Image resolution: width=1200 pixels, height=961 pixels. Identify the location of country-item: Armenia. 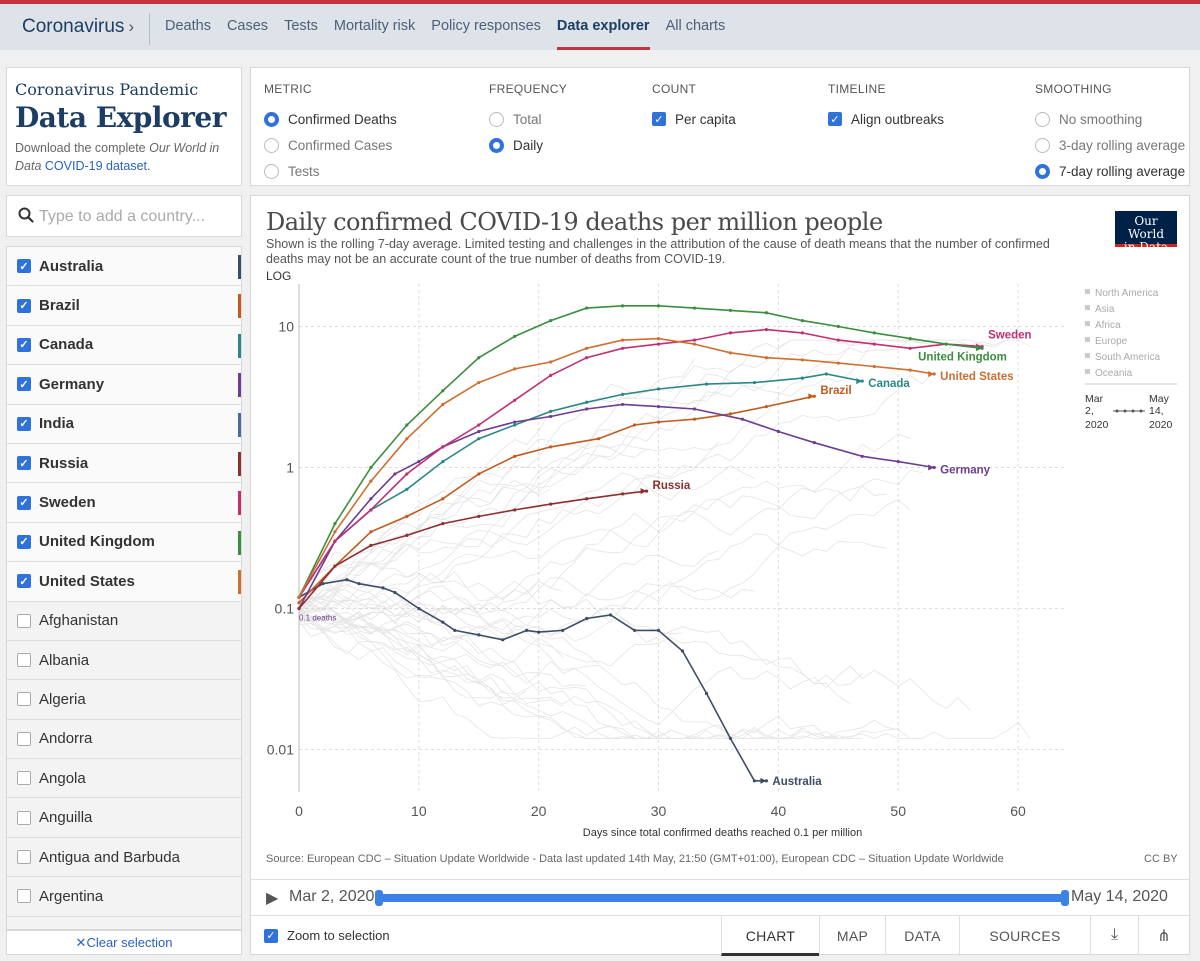
(124, 923).